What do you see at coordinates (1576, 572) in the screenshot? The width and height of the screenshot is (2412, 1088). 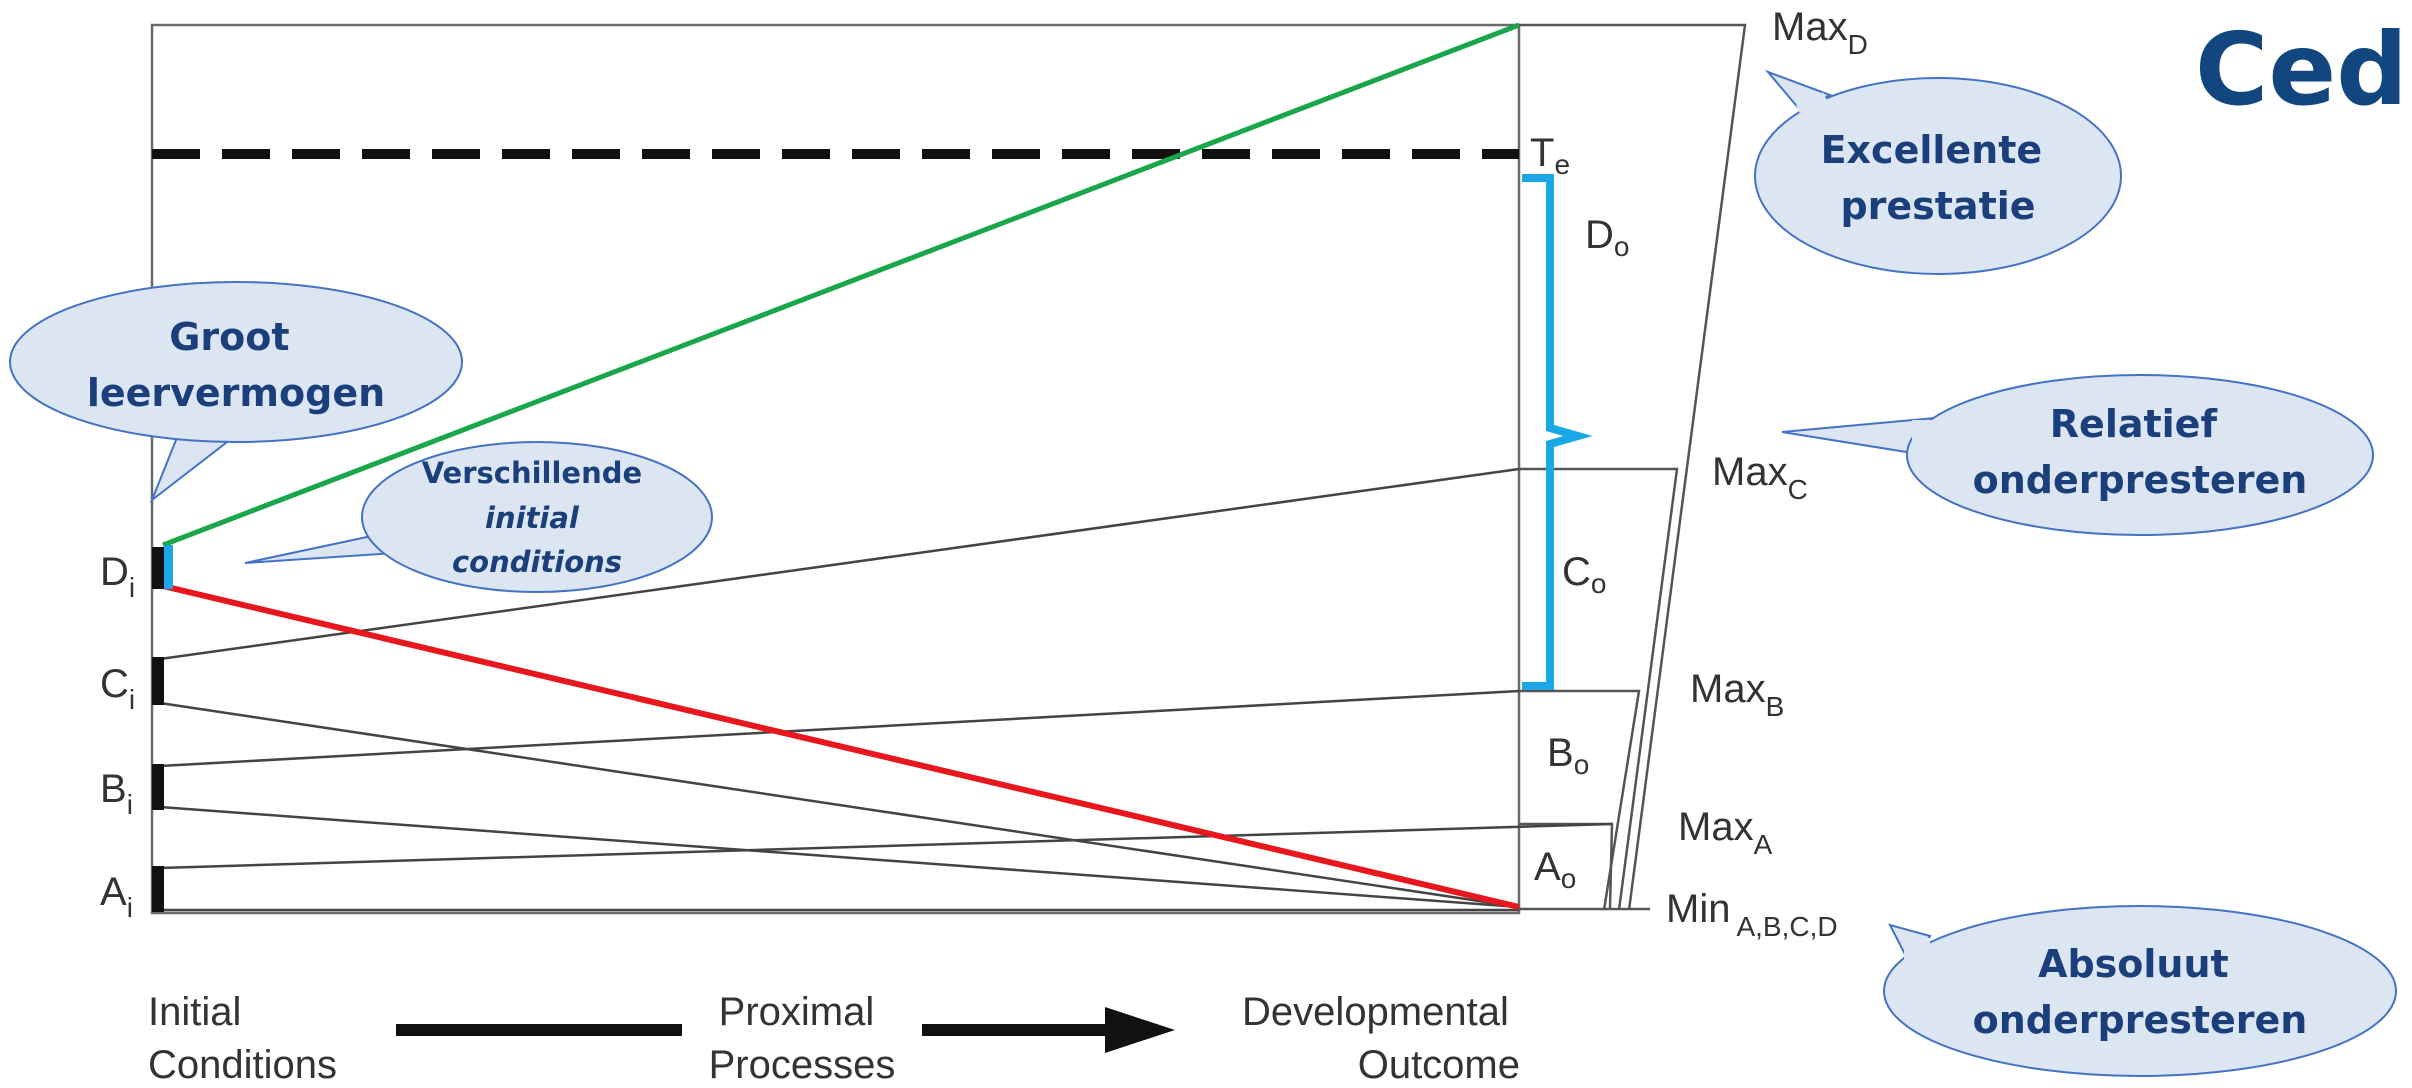 I see `label-co-main: C` at bounding box center [1576, 572].